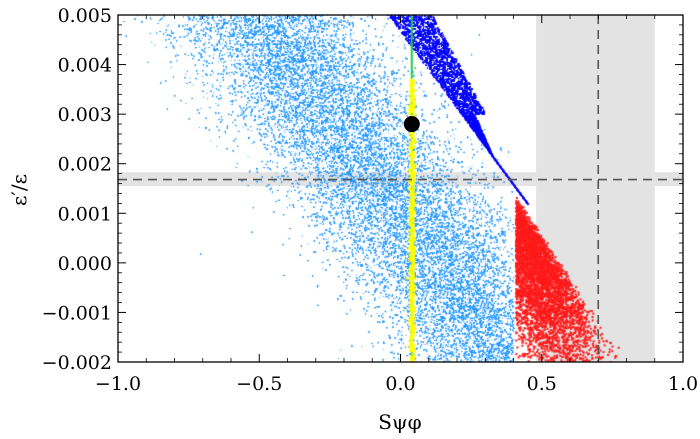 The width and height of the screenshot is (700, 439). I want to click on y-tick-label: 0.001, so click(85, 214).